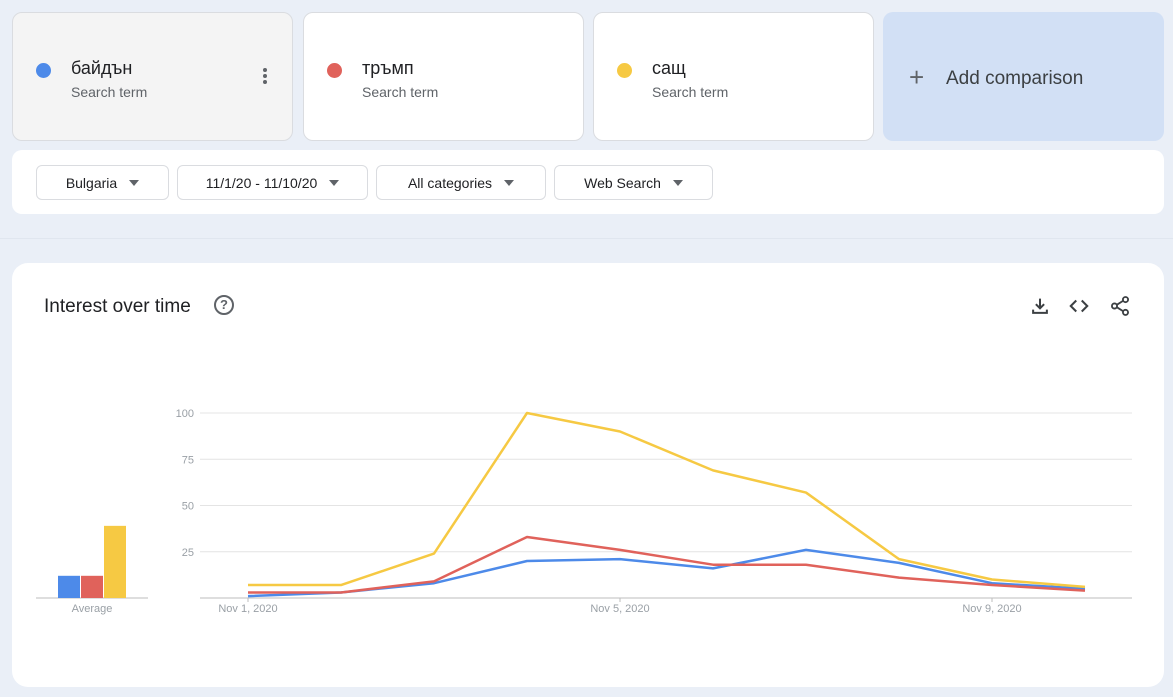 The image size is (1173, 697). What do you see at coordinates (917, 77) in the screenshot?
I see `plus-icon: +` at bounding box center [917, 77].